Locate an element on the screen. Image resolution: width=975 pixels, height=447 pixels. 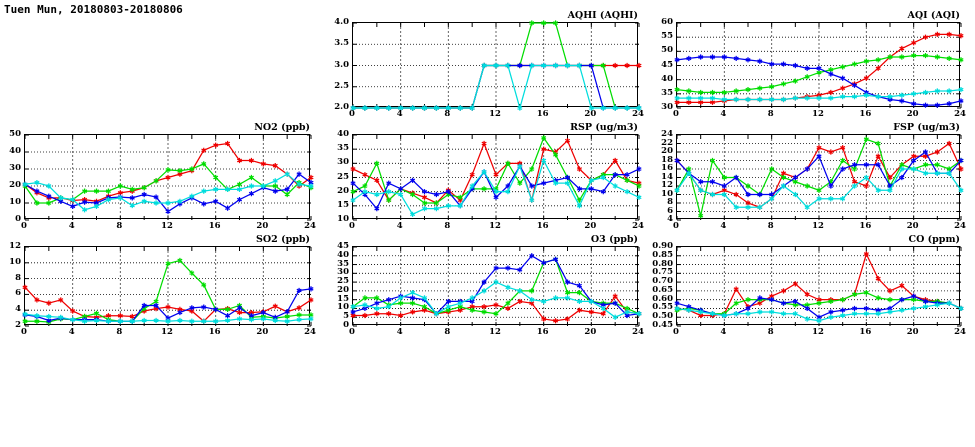
plot-area-no2 is located at coordinates (168, 177).